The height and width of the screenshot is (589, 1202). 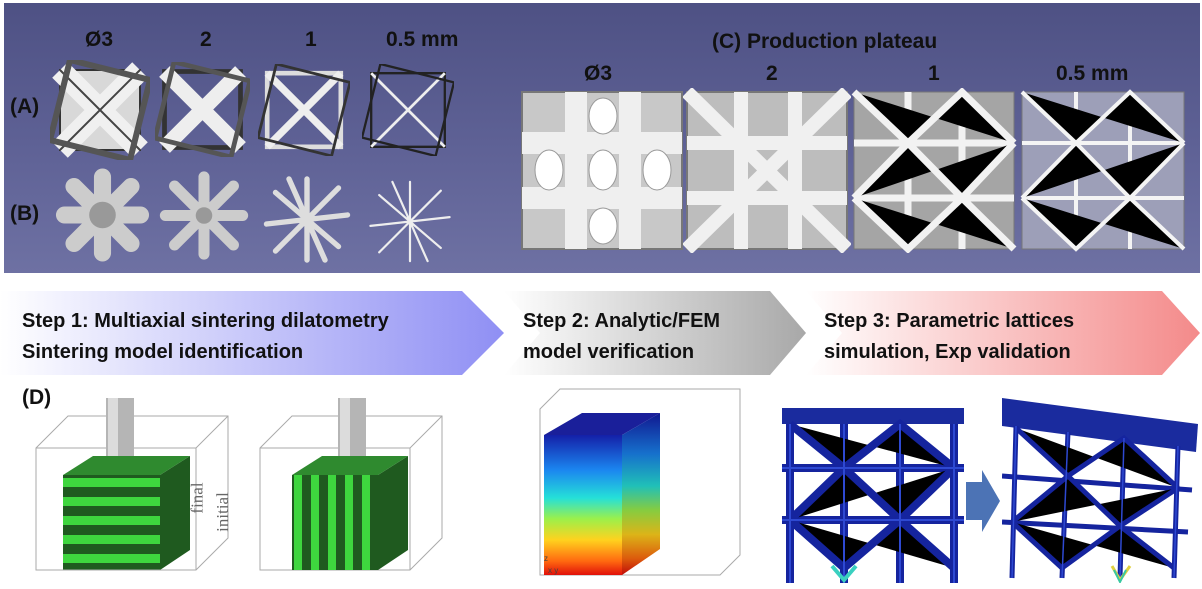 I want to click on step-2-line-2: model verification, so click(x=609, y=352).